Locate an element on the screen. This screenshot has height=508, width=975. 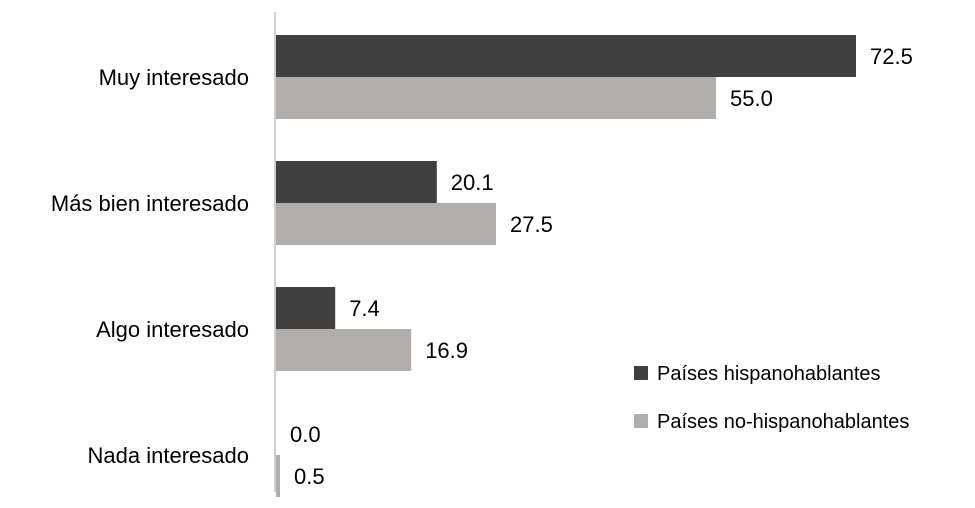
category-label: Nada interesado is located at coordinates (168, 455).